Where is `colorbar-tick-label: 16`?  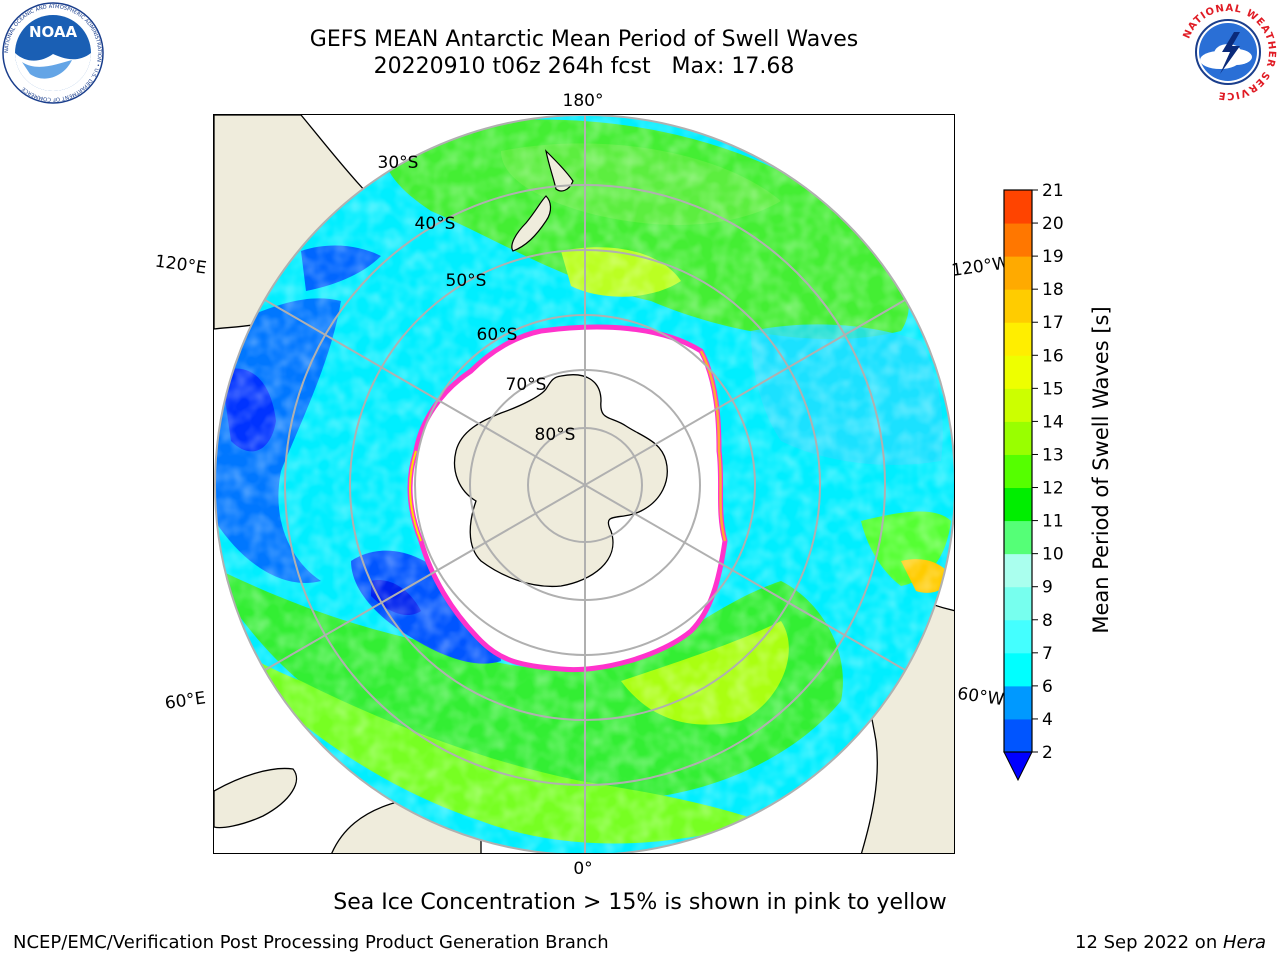 colorbar-tick-label: 16 is located at coordinates (1053, 356).